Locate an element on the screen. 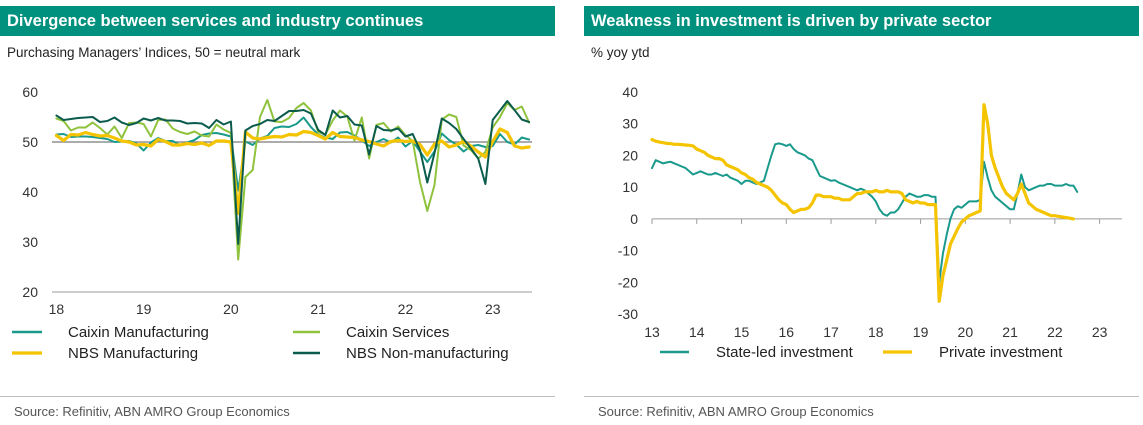 This screenshot has width=1143, height=425. left-x-tick-label: 20 is located at coordinates (231, 309).